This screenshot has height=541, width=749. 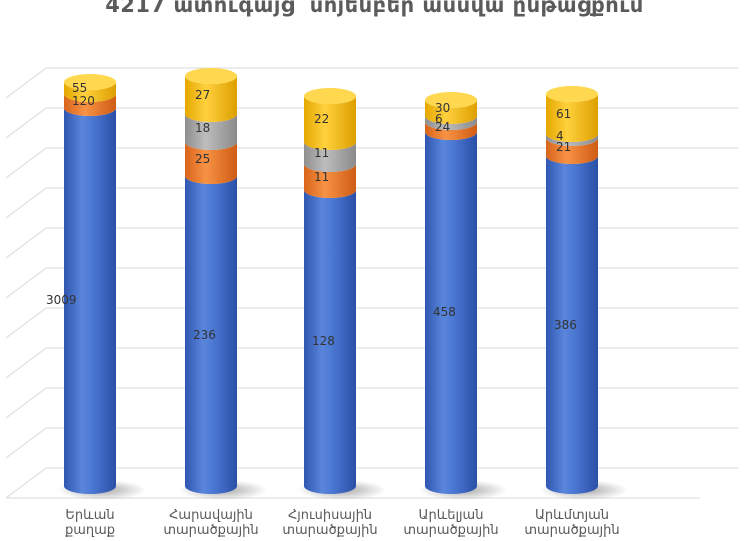 What do you see at coordinates (79, 88) in the screenshot?
I see `data-label: 55` at bounding box center [79, 88].